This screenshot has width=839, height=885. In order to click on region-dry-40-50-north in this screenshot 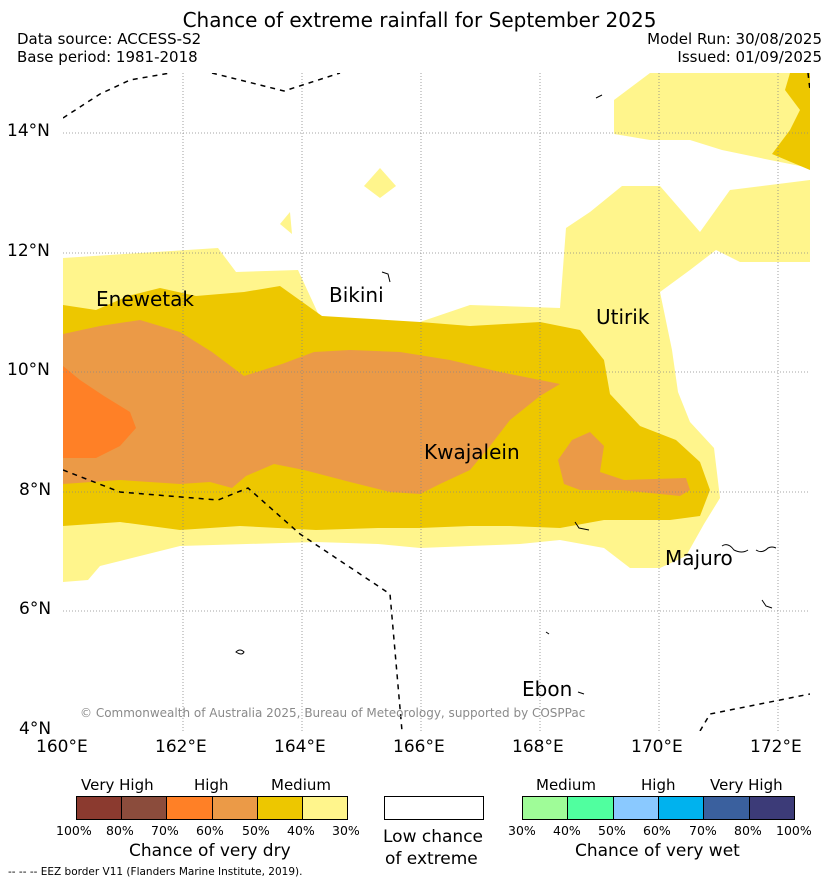, I will do `click(791, 121)`.